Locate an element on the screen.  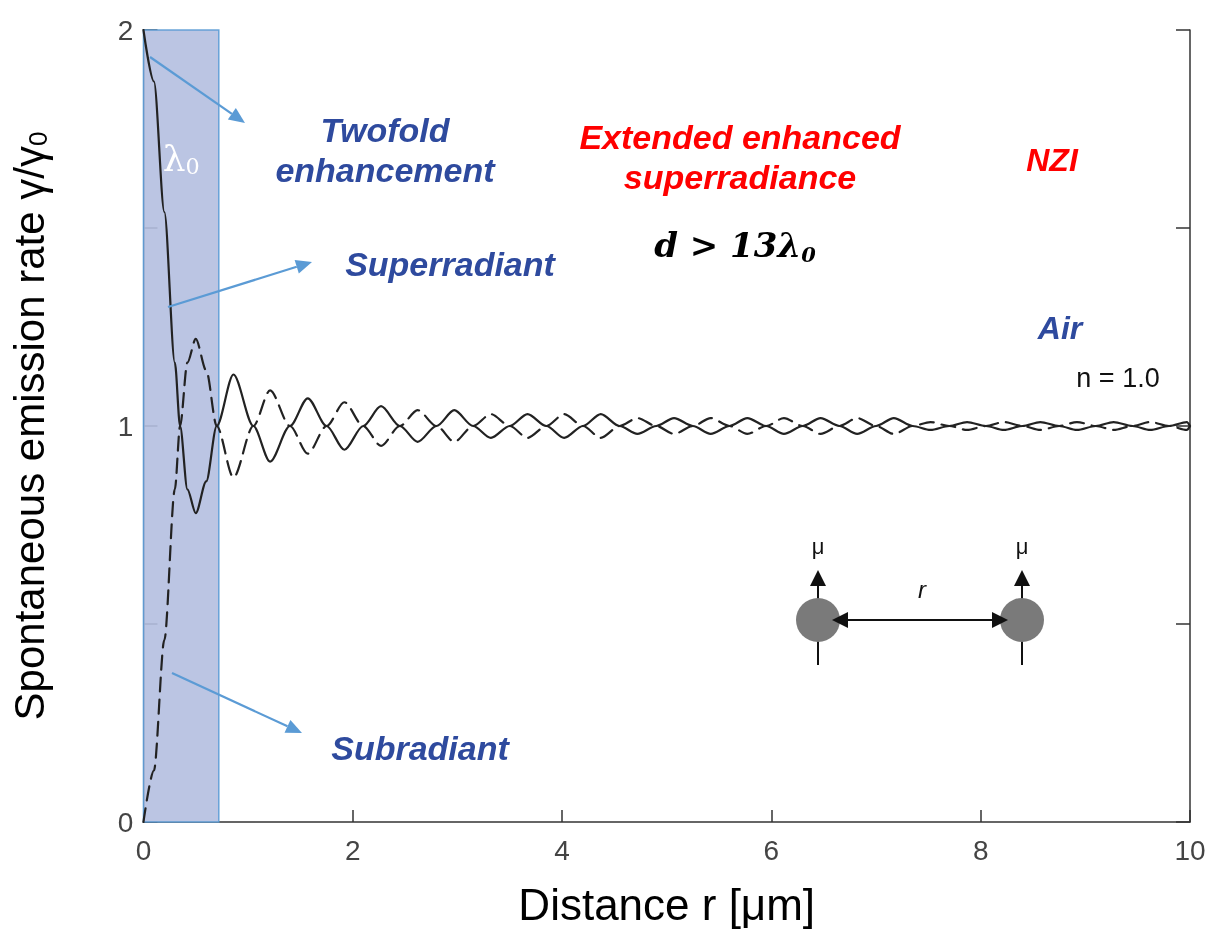
x-tick-label: 4 is located at coordinates (562, 850).